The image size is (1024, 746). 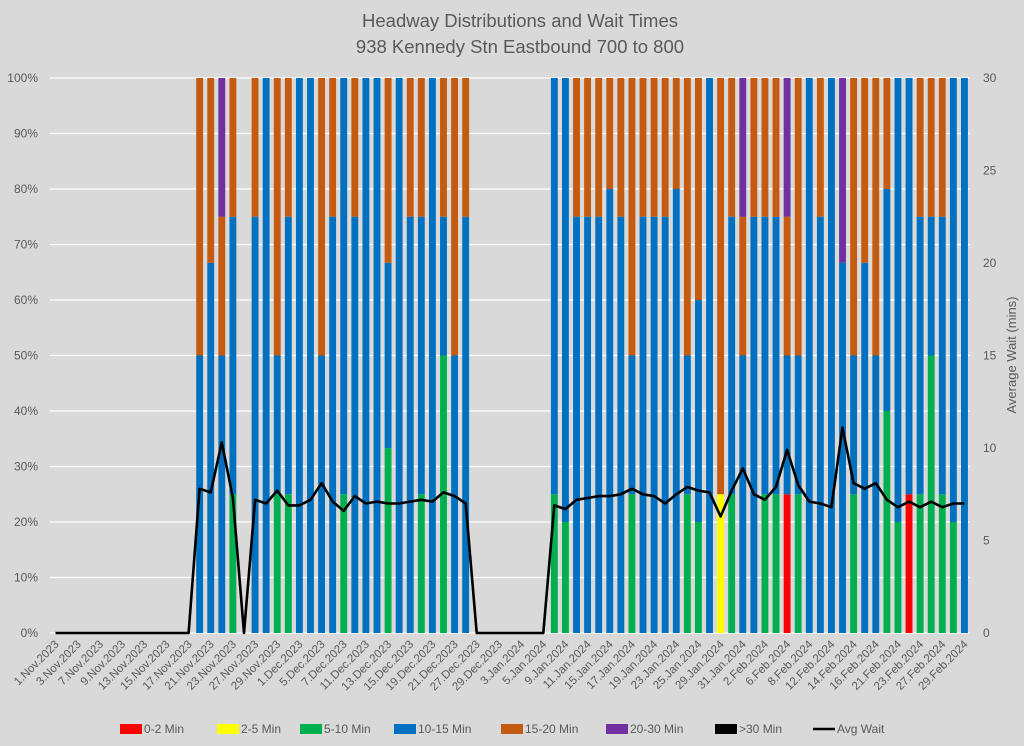 What do you see at coordinates (26, 245) in the screenshot?
I see `y-tick-label: 70%` at bounding box center [26, 245].